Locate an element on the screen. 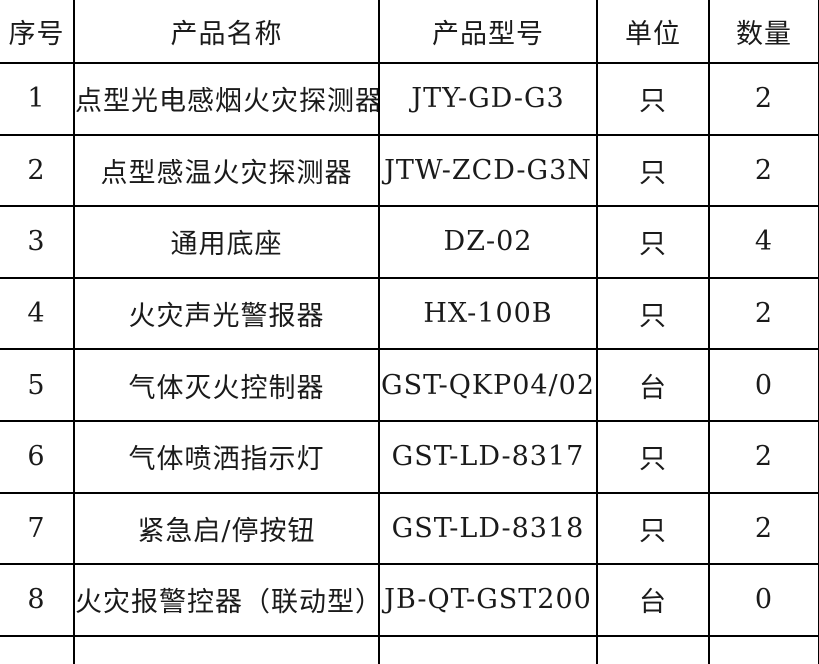  quantity-cell: 4 is located at coordinates (763, 242).